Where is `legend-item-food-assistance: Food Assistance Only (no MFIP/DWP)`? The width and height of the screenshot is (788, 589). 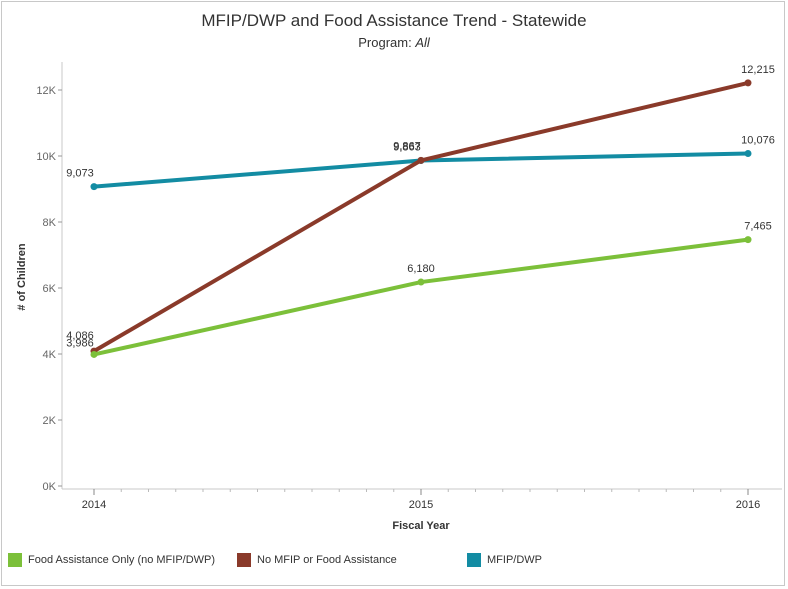 legend-item-food-assistance: Food Assistance Only (no MFIP/DWP) is located at coordinates (111, 560).